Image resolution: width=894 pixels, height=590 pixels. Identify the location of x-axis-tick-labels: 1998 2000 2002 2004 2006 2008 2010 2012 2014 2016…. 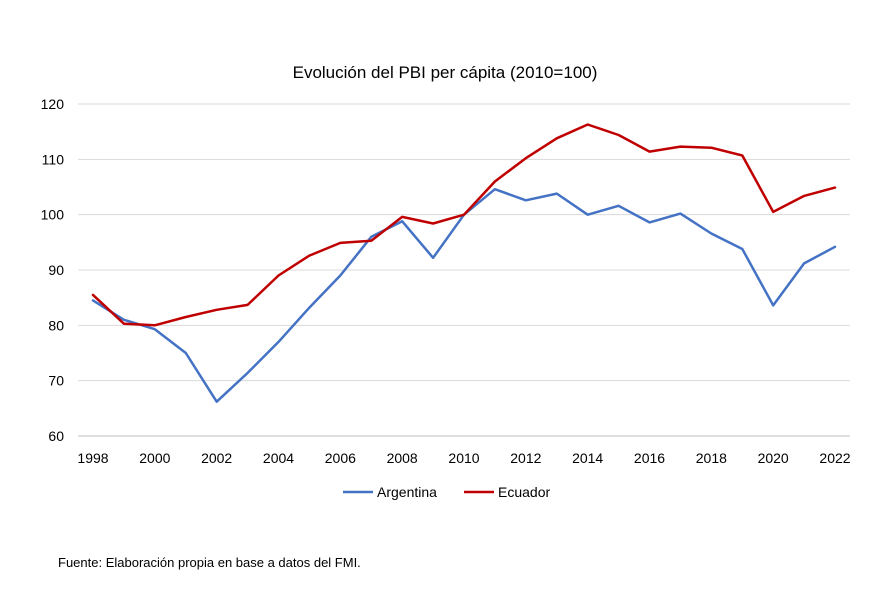
(463, 458).